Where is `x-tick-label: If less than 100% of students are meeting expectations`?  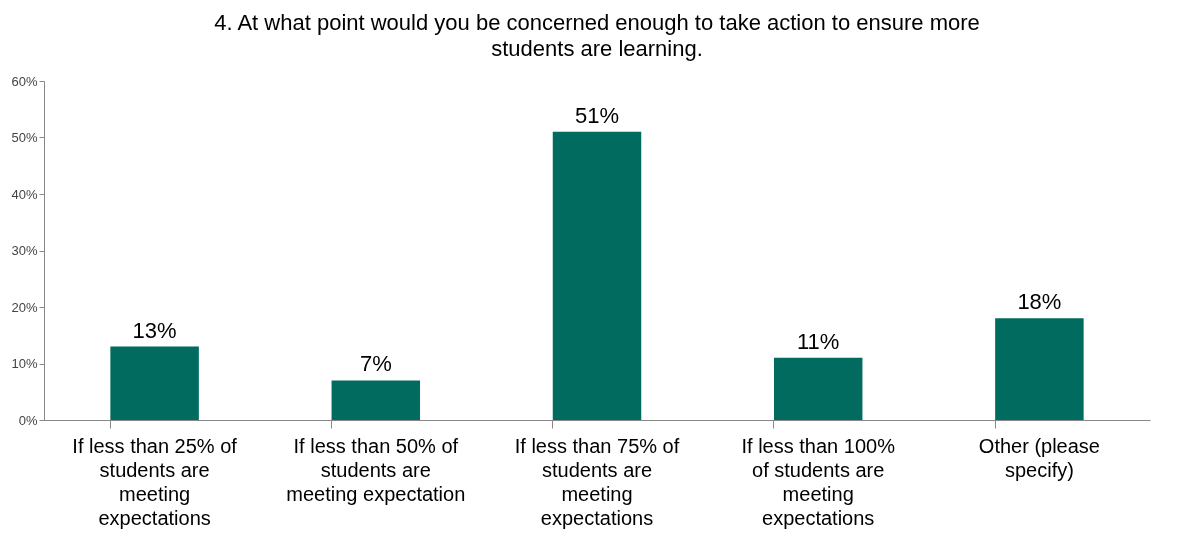
x-tick-label: If less than 100% of students are meeting expectations is located at coordinates (818, 481).